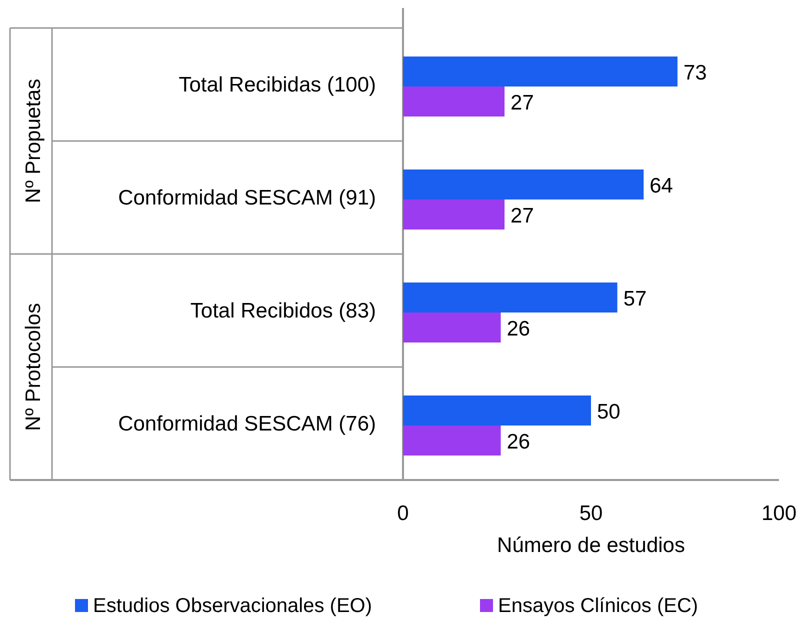 This screenshot has height=627, width=805. What do you see at coordinates (247, 424) in the screenshot?
I see `y-tick-label: Conformidad SESCAM (76)` at bounding box center [247, 424].